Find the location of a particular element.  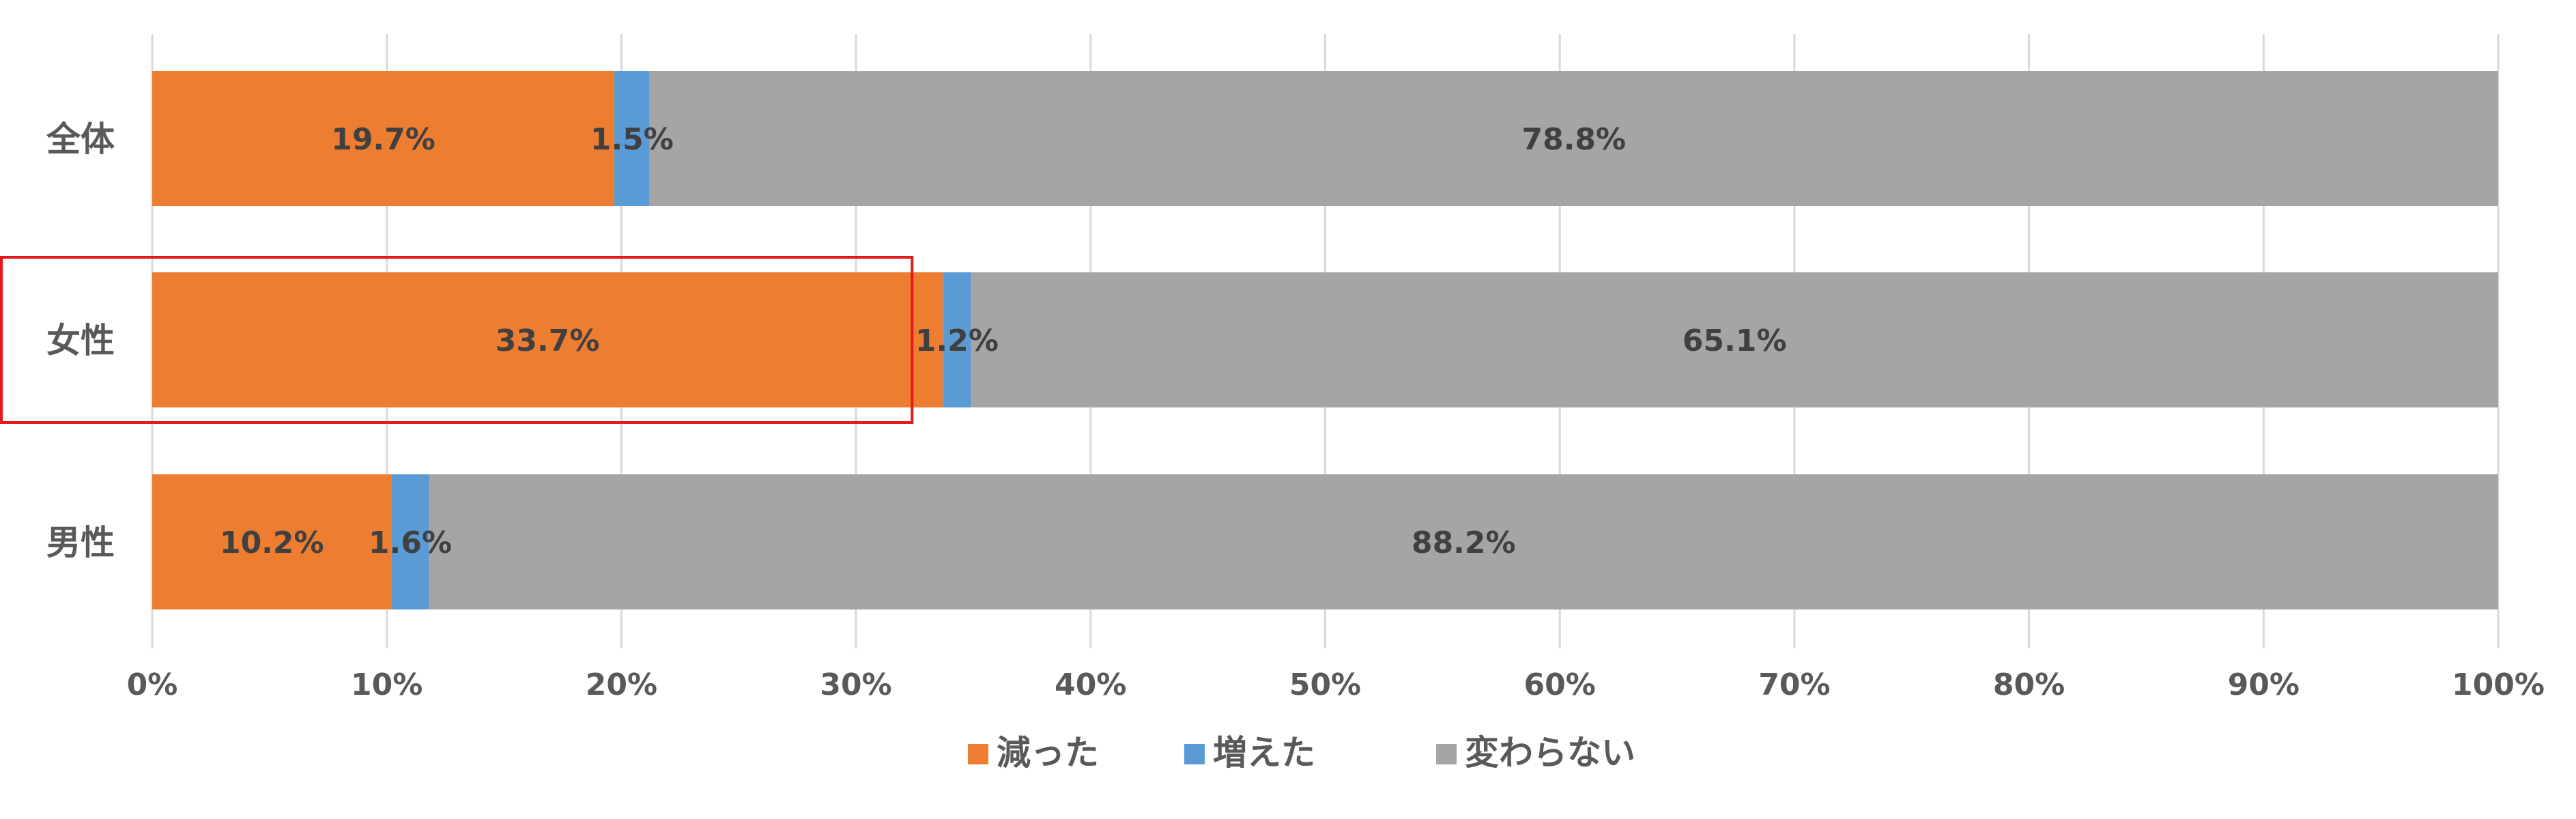

data-label: 65.1% is located at coordinates (1735, 341).